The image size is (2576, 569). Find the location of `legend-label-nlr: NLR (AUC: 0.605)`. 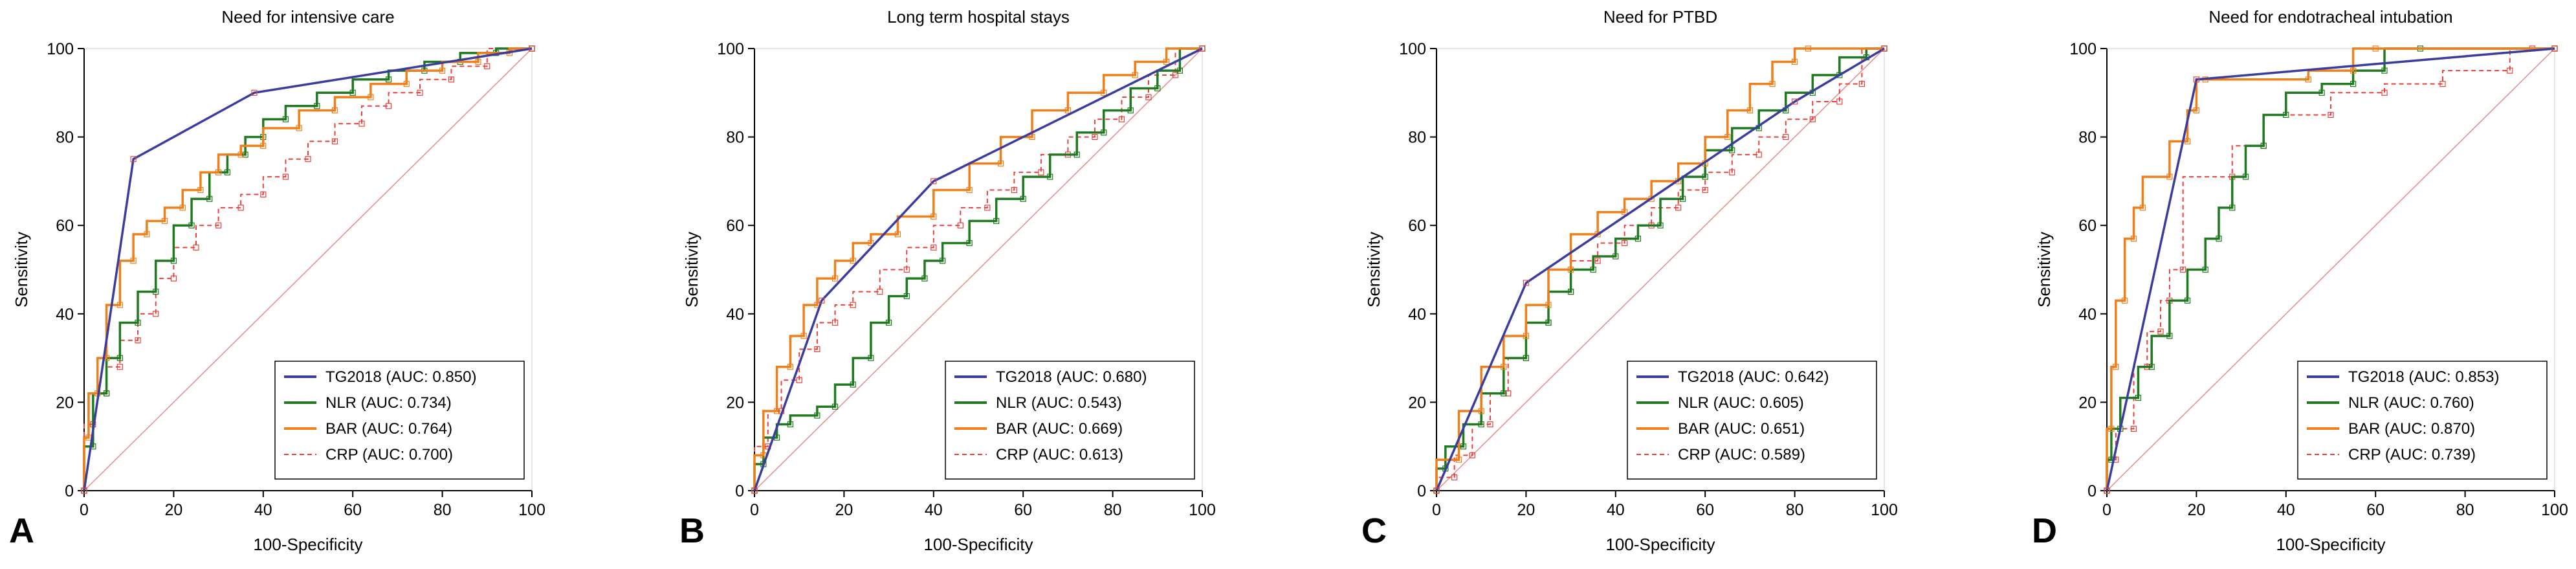

legend-label-nlr: NLR (AUC: 0.605) is located at coordinates (1741, 403).